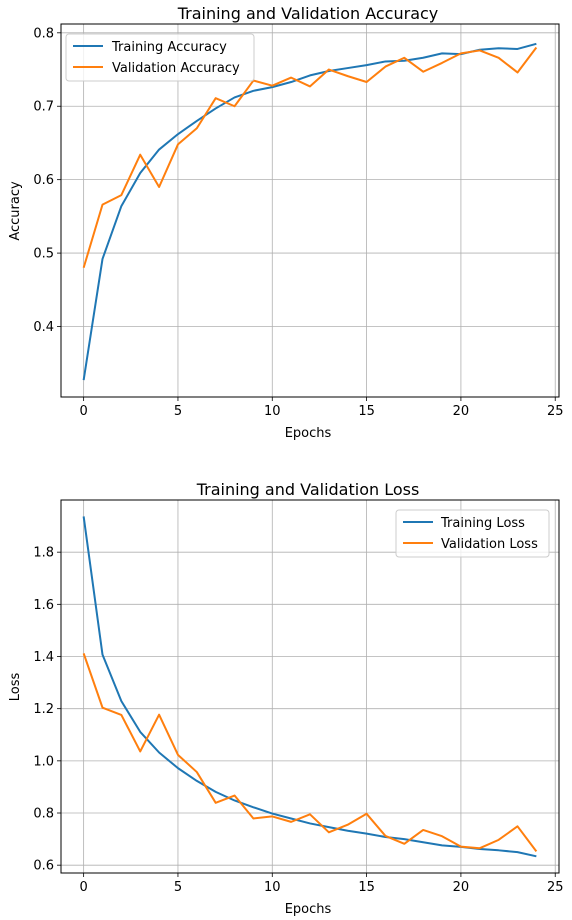 This screenshot has width=572, height=920. I want to click on y-axis-ticks: 0.4 0.5 0.6 0.7 0.8, so click(47, 180).